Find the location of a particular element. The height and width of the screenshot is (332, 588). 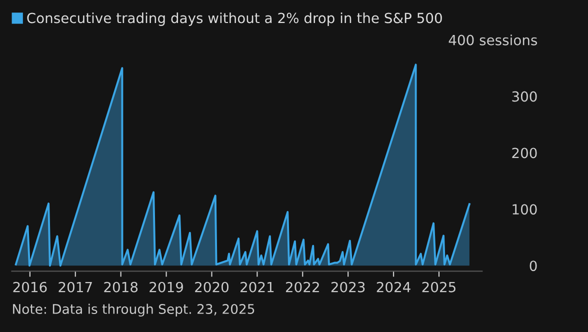

x-tick-label: 2017 is located at coordinates (75, 287).